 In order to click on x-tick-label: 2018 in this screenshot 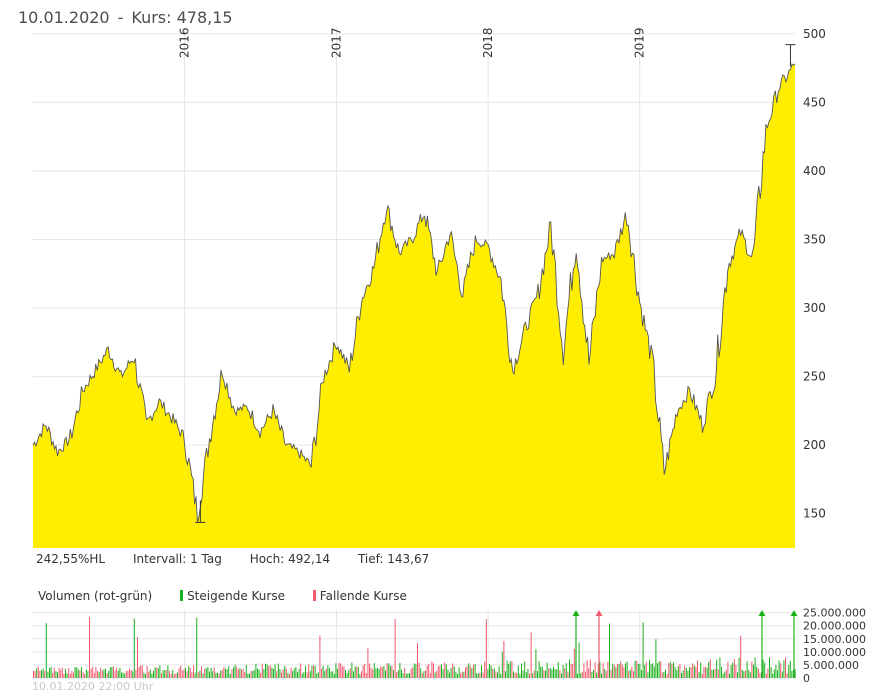, I will do `click(488, 42)`.